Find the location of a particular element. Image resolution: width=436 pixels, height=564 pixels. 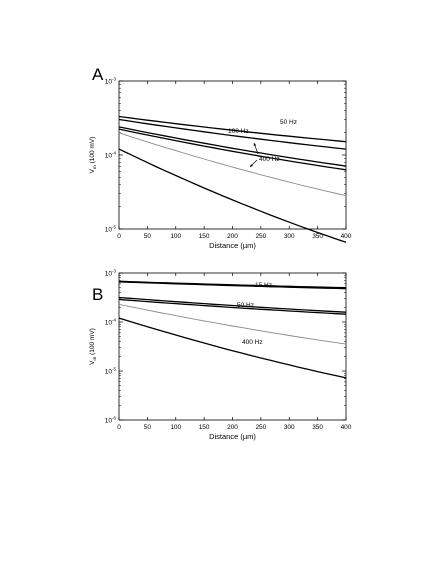

curve-annotation: 100 Hz is located at coordinates (238, 131).